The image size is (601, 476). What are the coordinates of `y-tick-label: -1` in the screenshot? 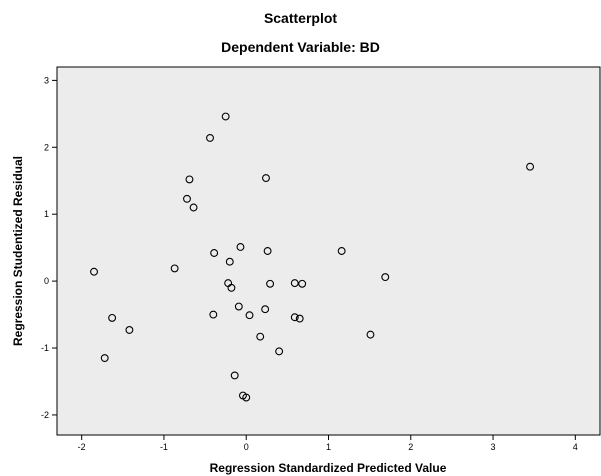 It's located at (45, 348).